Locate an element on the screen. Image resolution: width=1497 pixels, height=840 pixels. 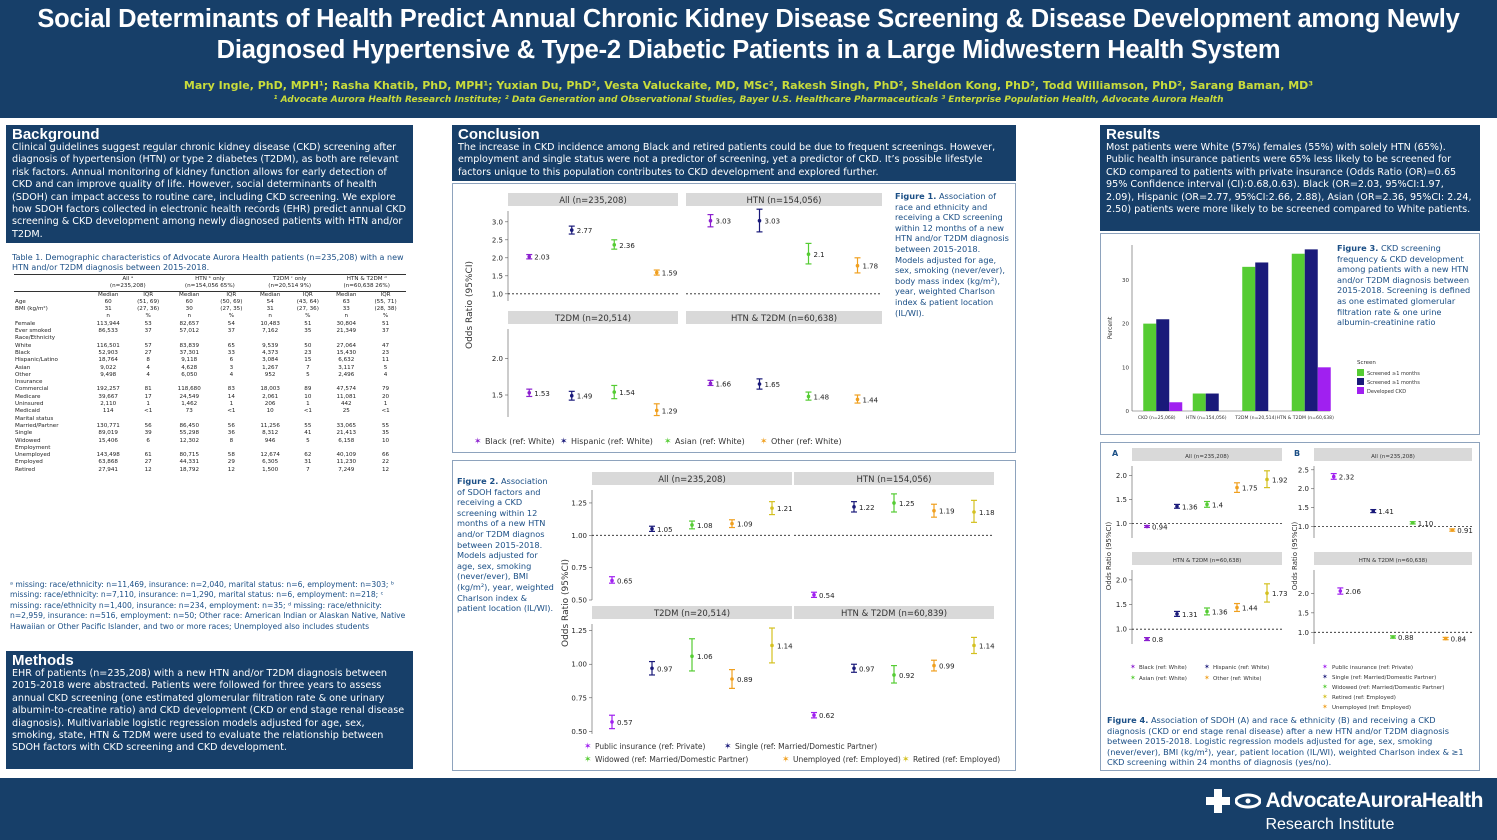
table-group-header: All ᵃ is located at coordinates (128, 279).